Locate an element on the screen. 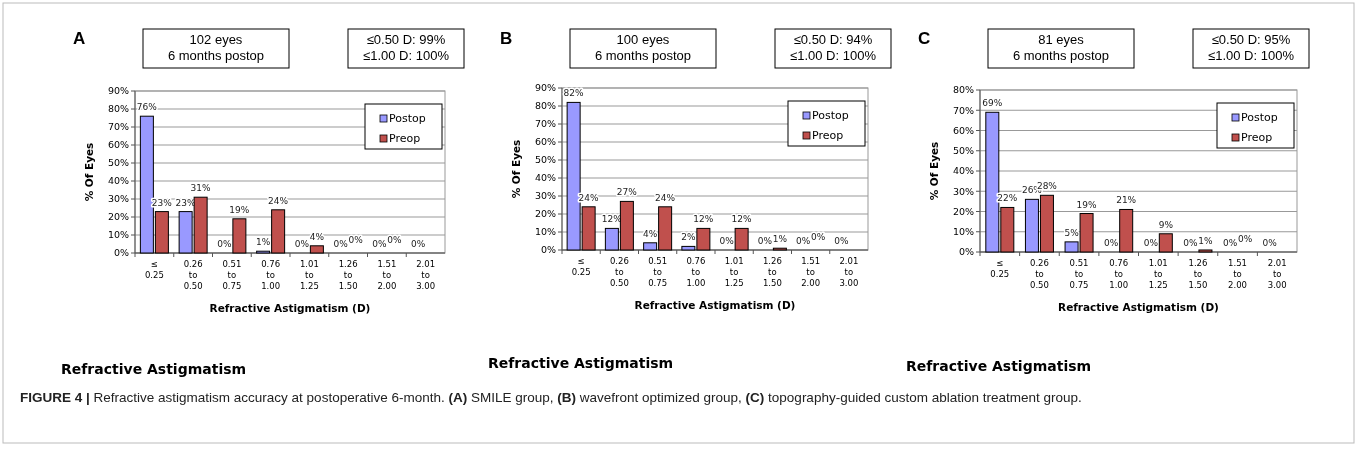 Image resolution: width=1357 pixels, height=474 pixels. chart-title: B is located at coordinates (506, 38).